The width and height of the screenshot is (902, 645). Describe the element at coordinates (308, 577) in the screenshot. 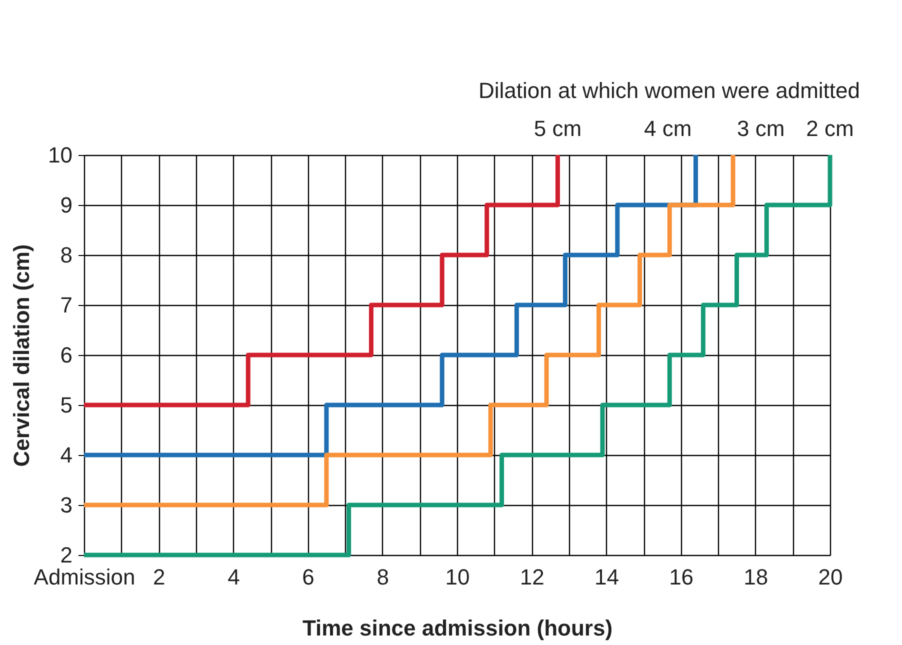

I see `x-tick-label: 6` at that location.